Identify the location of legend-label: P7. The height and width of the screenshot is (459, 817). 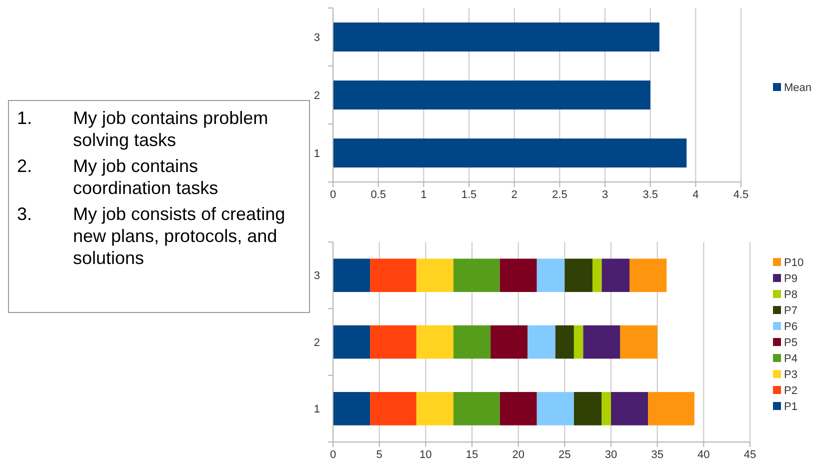
(791, 310).